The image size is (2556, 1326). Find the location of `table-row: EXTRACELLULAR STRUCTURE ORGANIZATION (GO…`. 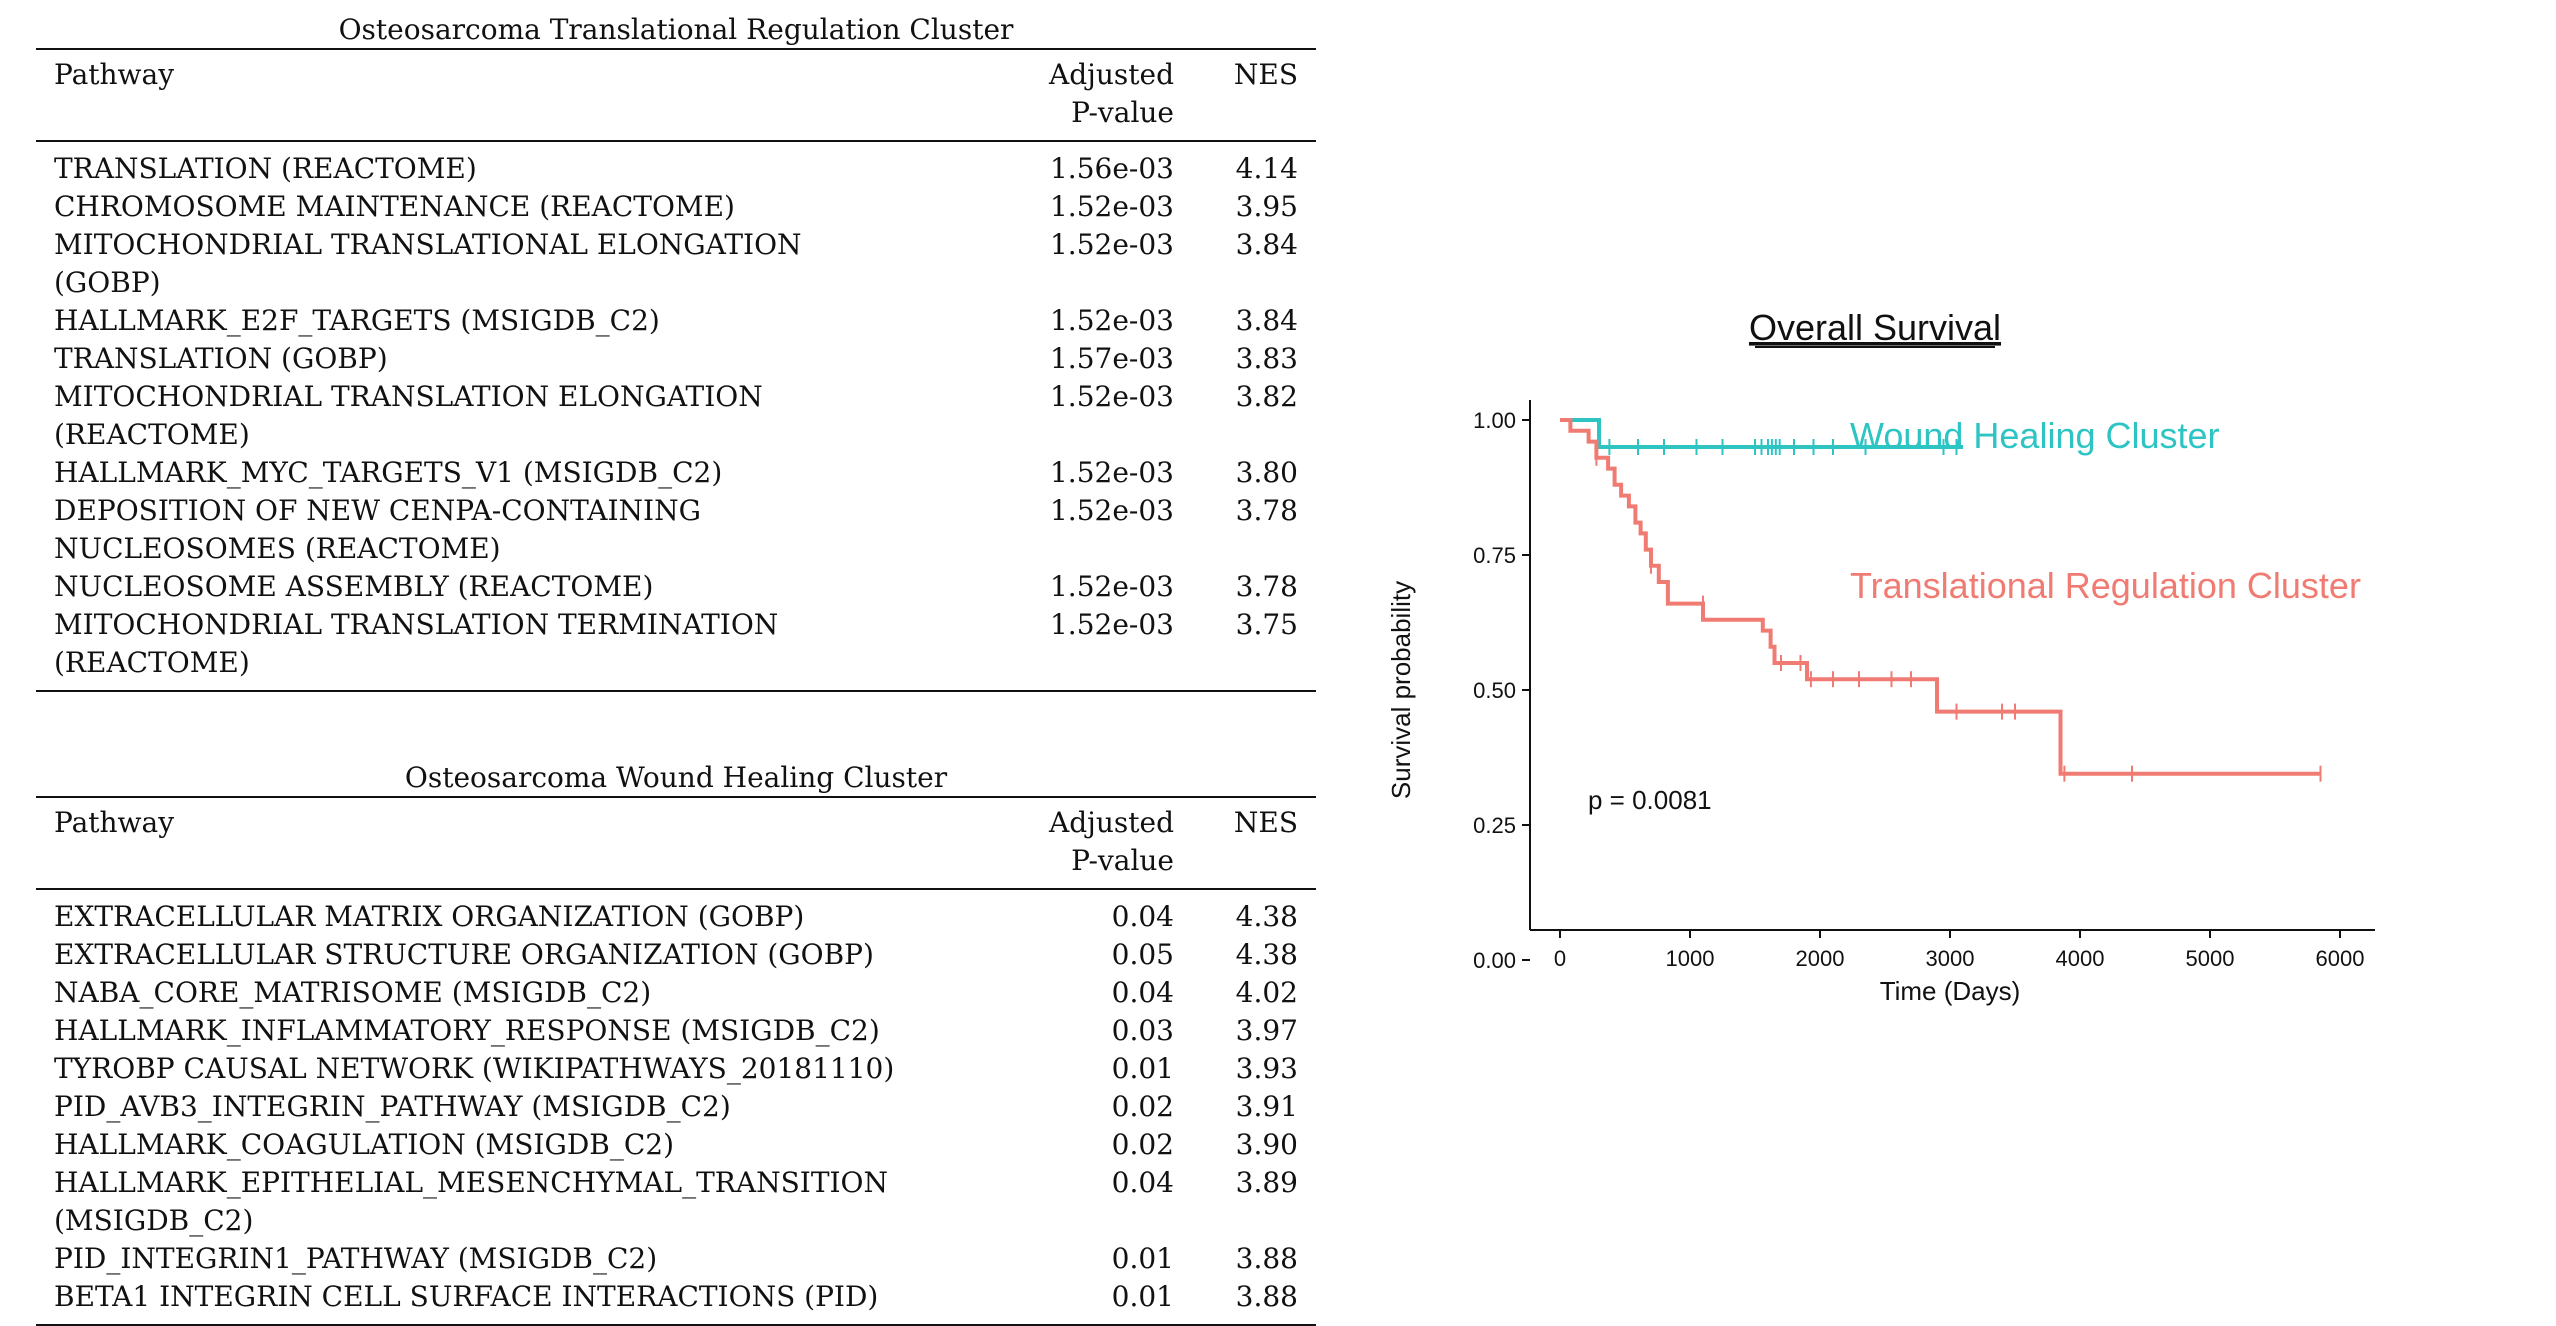

table-row: EXTRACELLULAR STRUCTURE ORGANIZATION (GO… is located at coordinates (676, 955).